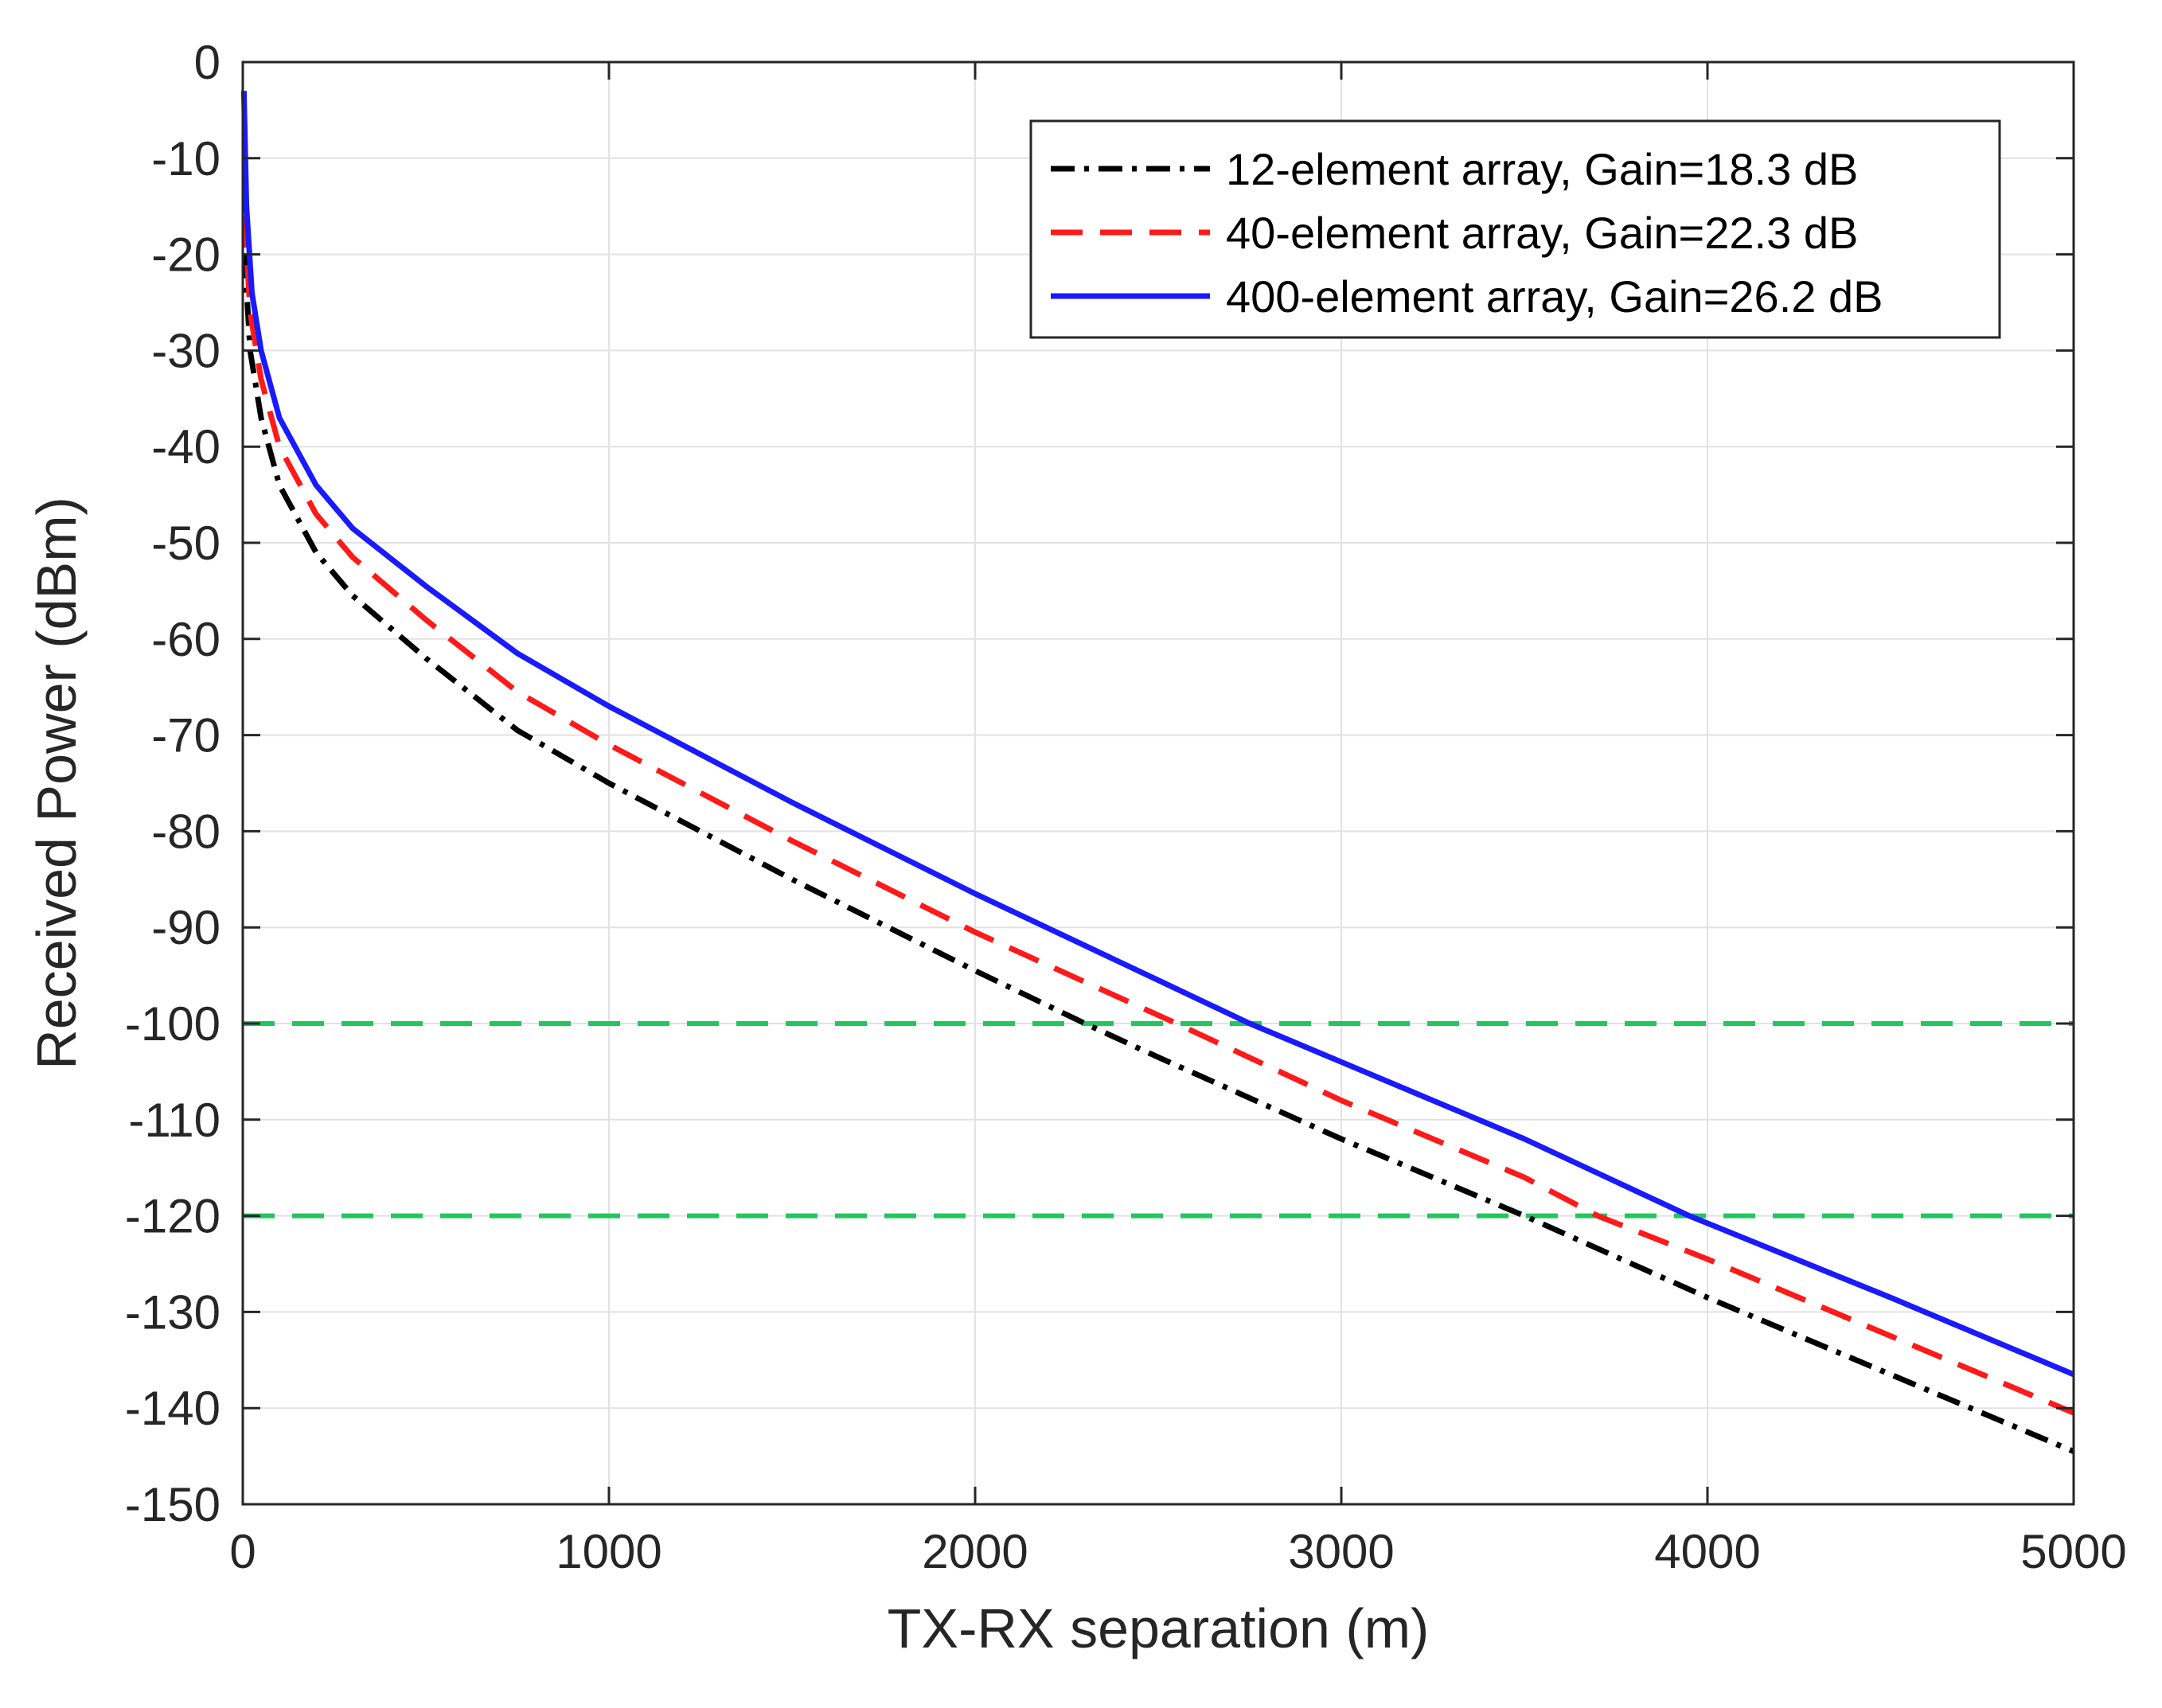 The height and width of the screenshot is (1708, 2162). Describe the element at coordinates (185, 255) in the screenshot. I see `y-tick-label: -20` at that location.